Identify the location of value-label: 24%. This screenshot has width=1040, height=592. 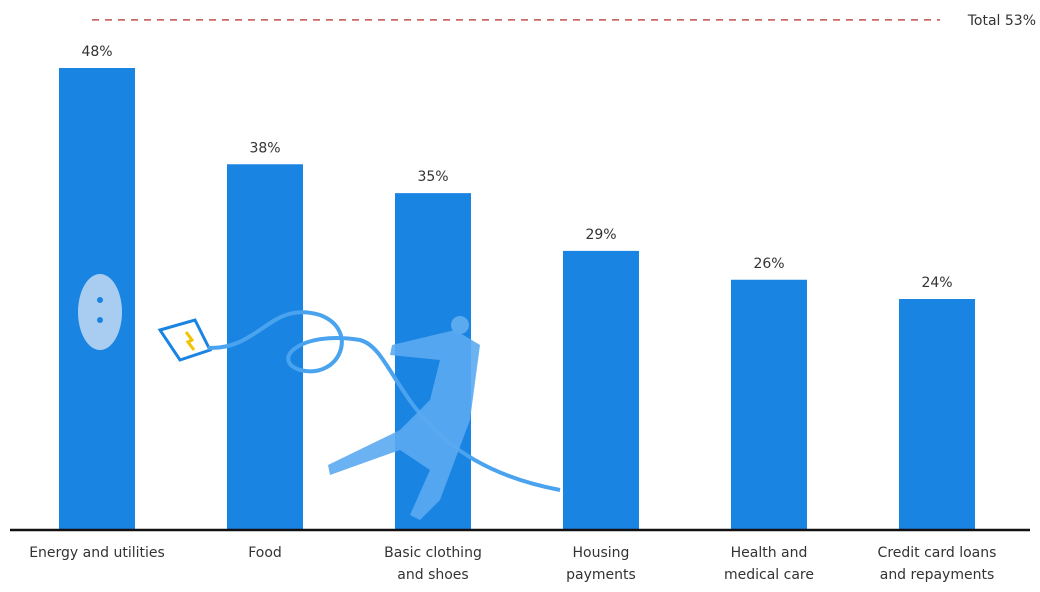
(936, 283).